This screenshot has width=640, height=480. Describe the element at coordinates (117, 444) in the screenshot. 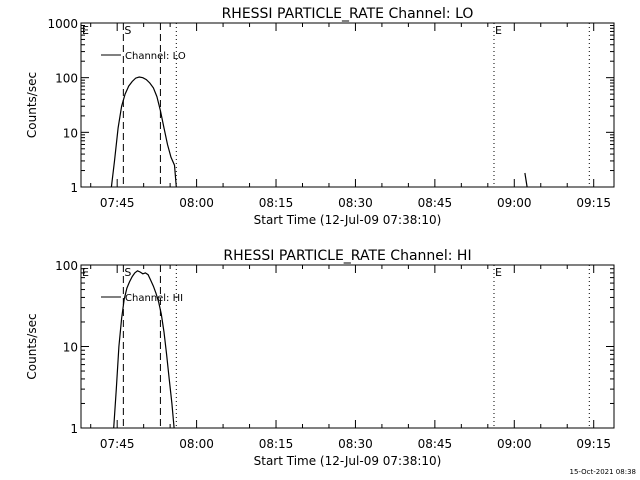

I see `panel-1-xtick-label: 07:45` at that location.